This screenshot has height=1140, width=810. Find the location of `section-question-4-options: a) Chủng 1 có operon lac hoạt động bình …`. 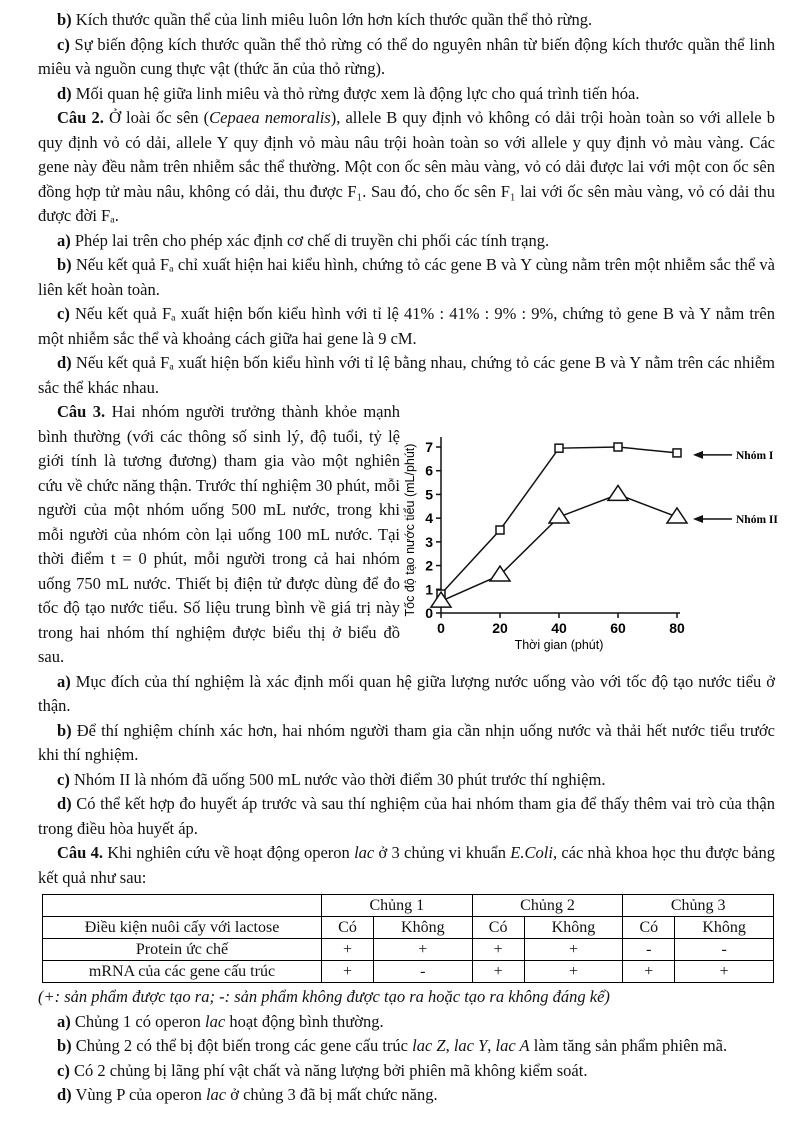

section-question-4-options: a) Chủng 1 có operon lac hoạt động bình … is located at coordinates (406, 1059).